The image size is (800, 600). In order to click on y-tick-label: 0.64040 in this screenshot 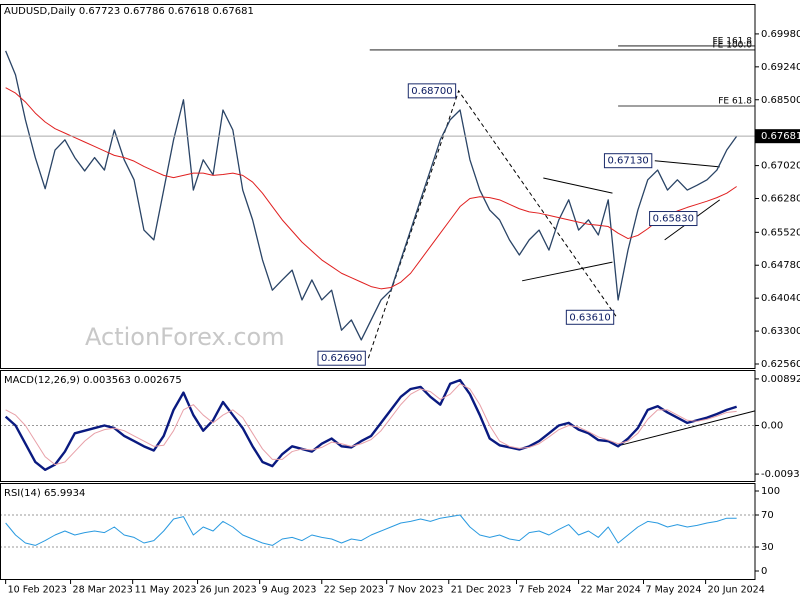, I will do `click(780, 298)`.